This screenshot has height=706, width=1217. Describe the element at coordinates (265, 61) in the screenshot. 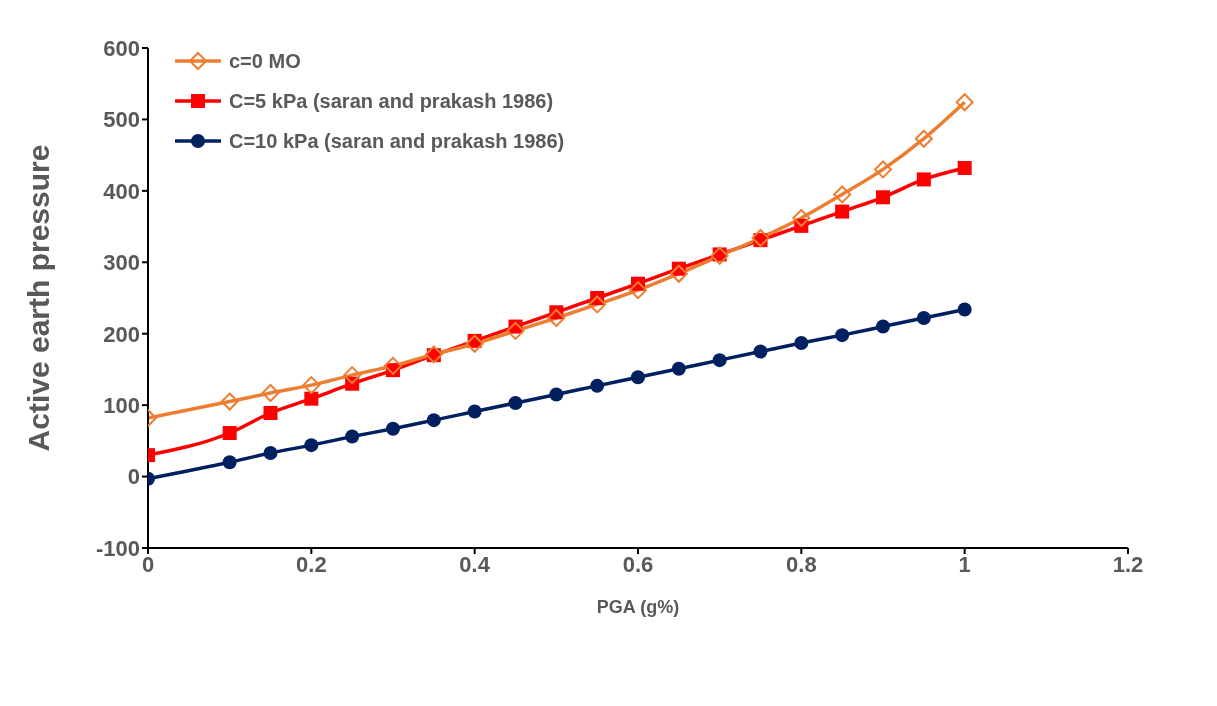

I see `legend-label: c=0 MO` at that location.